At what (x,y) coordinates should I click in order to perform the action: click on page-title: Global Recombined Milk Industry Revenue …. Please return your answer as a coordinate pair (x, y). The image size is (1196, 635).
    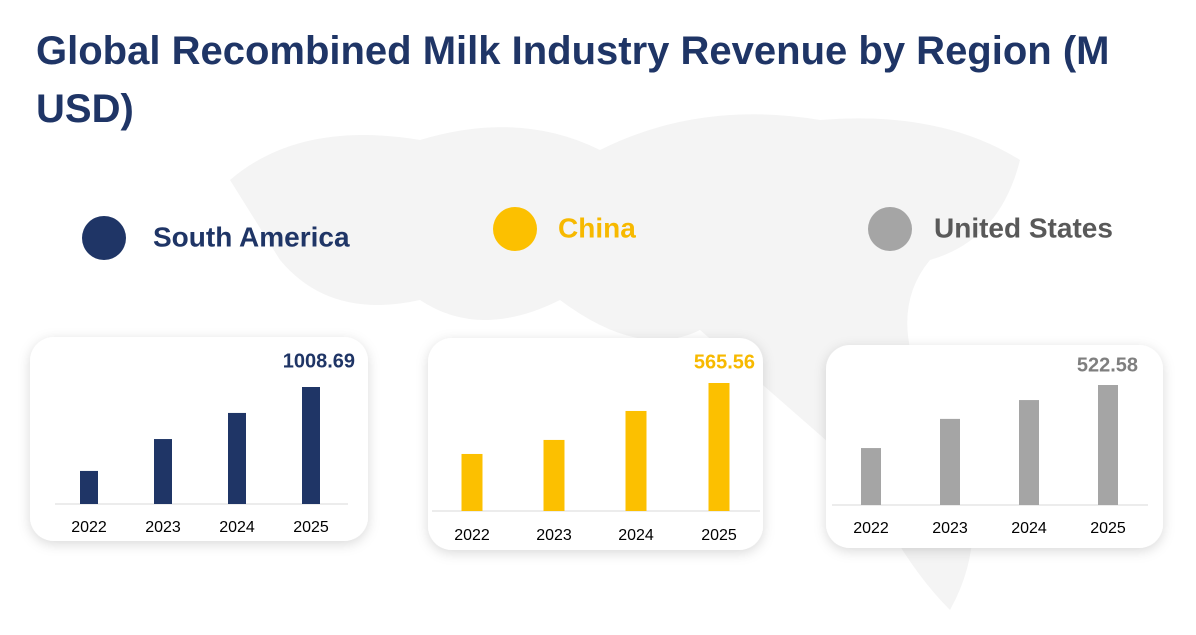
    Looking at the image, I should click on (573, 80).